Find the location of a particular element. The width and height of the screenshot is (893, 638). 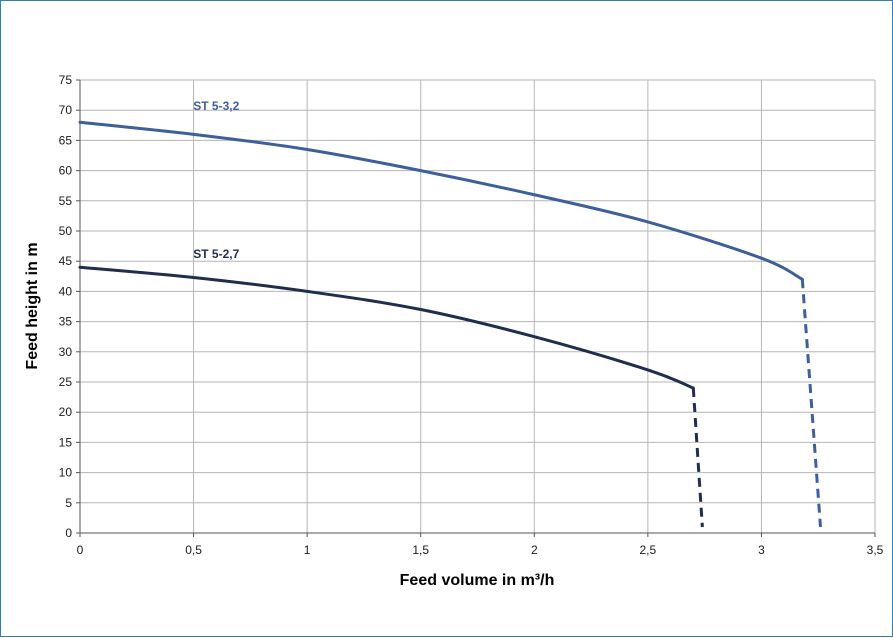

x-tick-label: 2 is located at coordinates (534, 550).